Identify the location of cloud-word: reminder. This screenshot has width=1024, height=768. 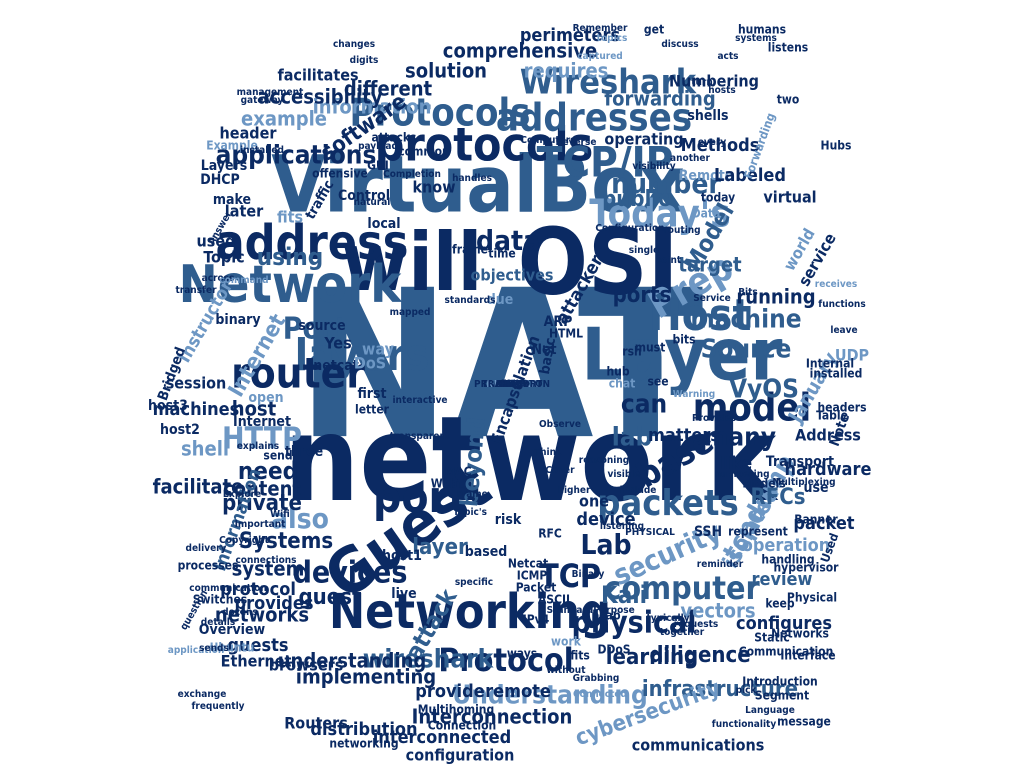
(720, 564).